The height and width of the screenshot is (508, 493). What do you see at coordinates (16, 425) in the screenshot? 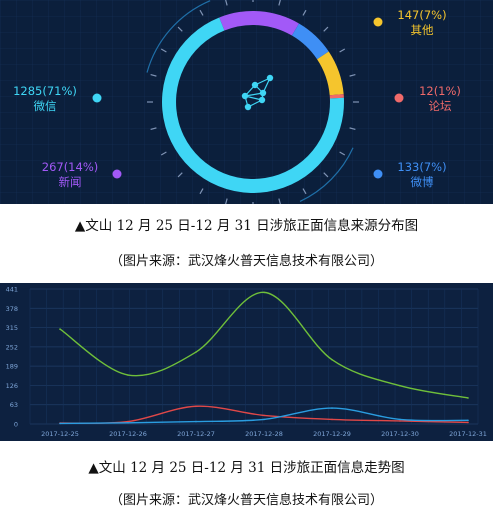
I see `y-tick-label: 0` at bounding box center [16, 425].